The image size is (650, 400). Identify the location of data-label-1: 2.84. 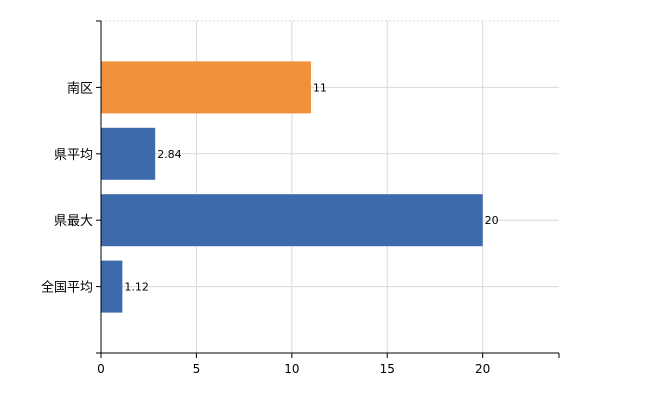
(169, 154).